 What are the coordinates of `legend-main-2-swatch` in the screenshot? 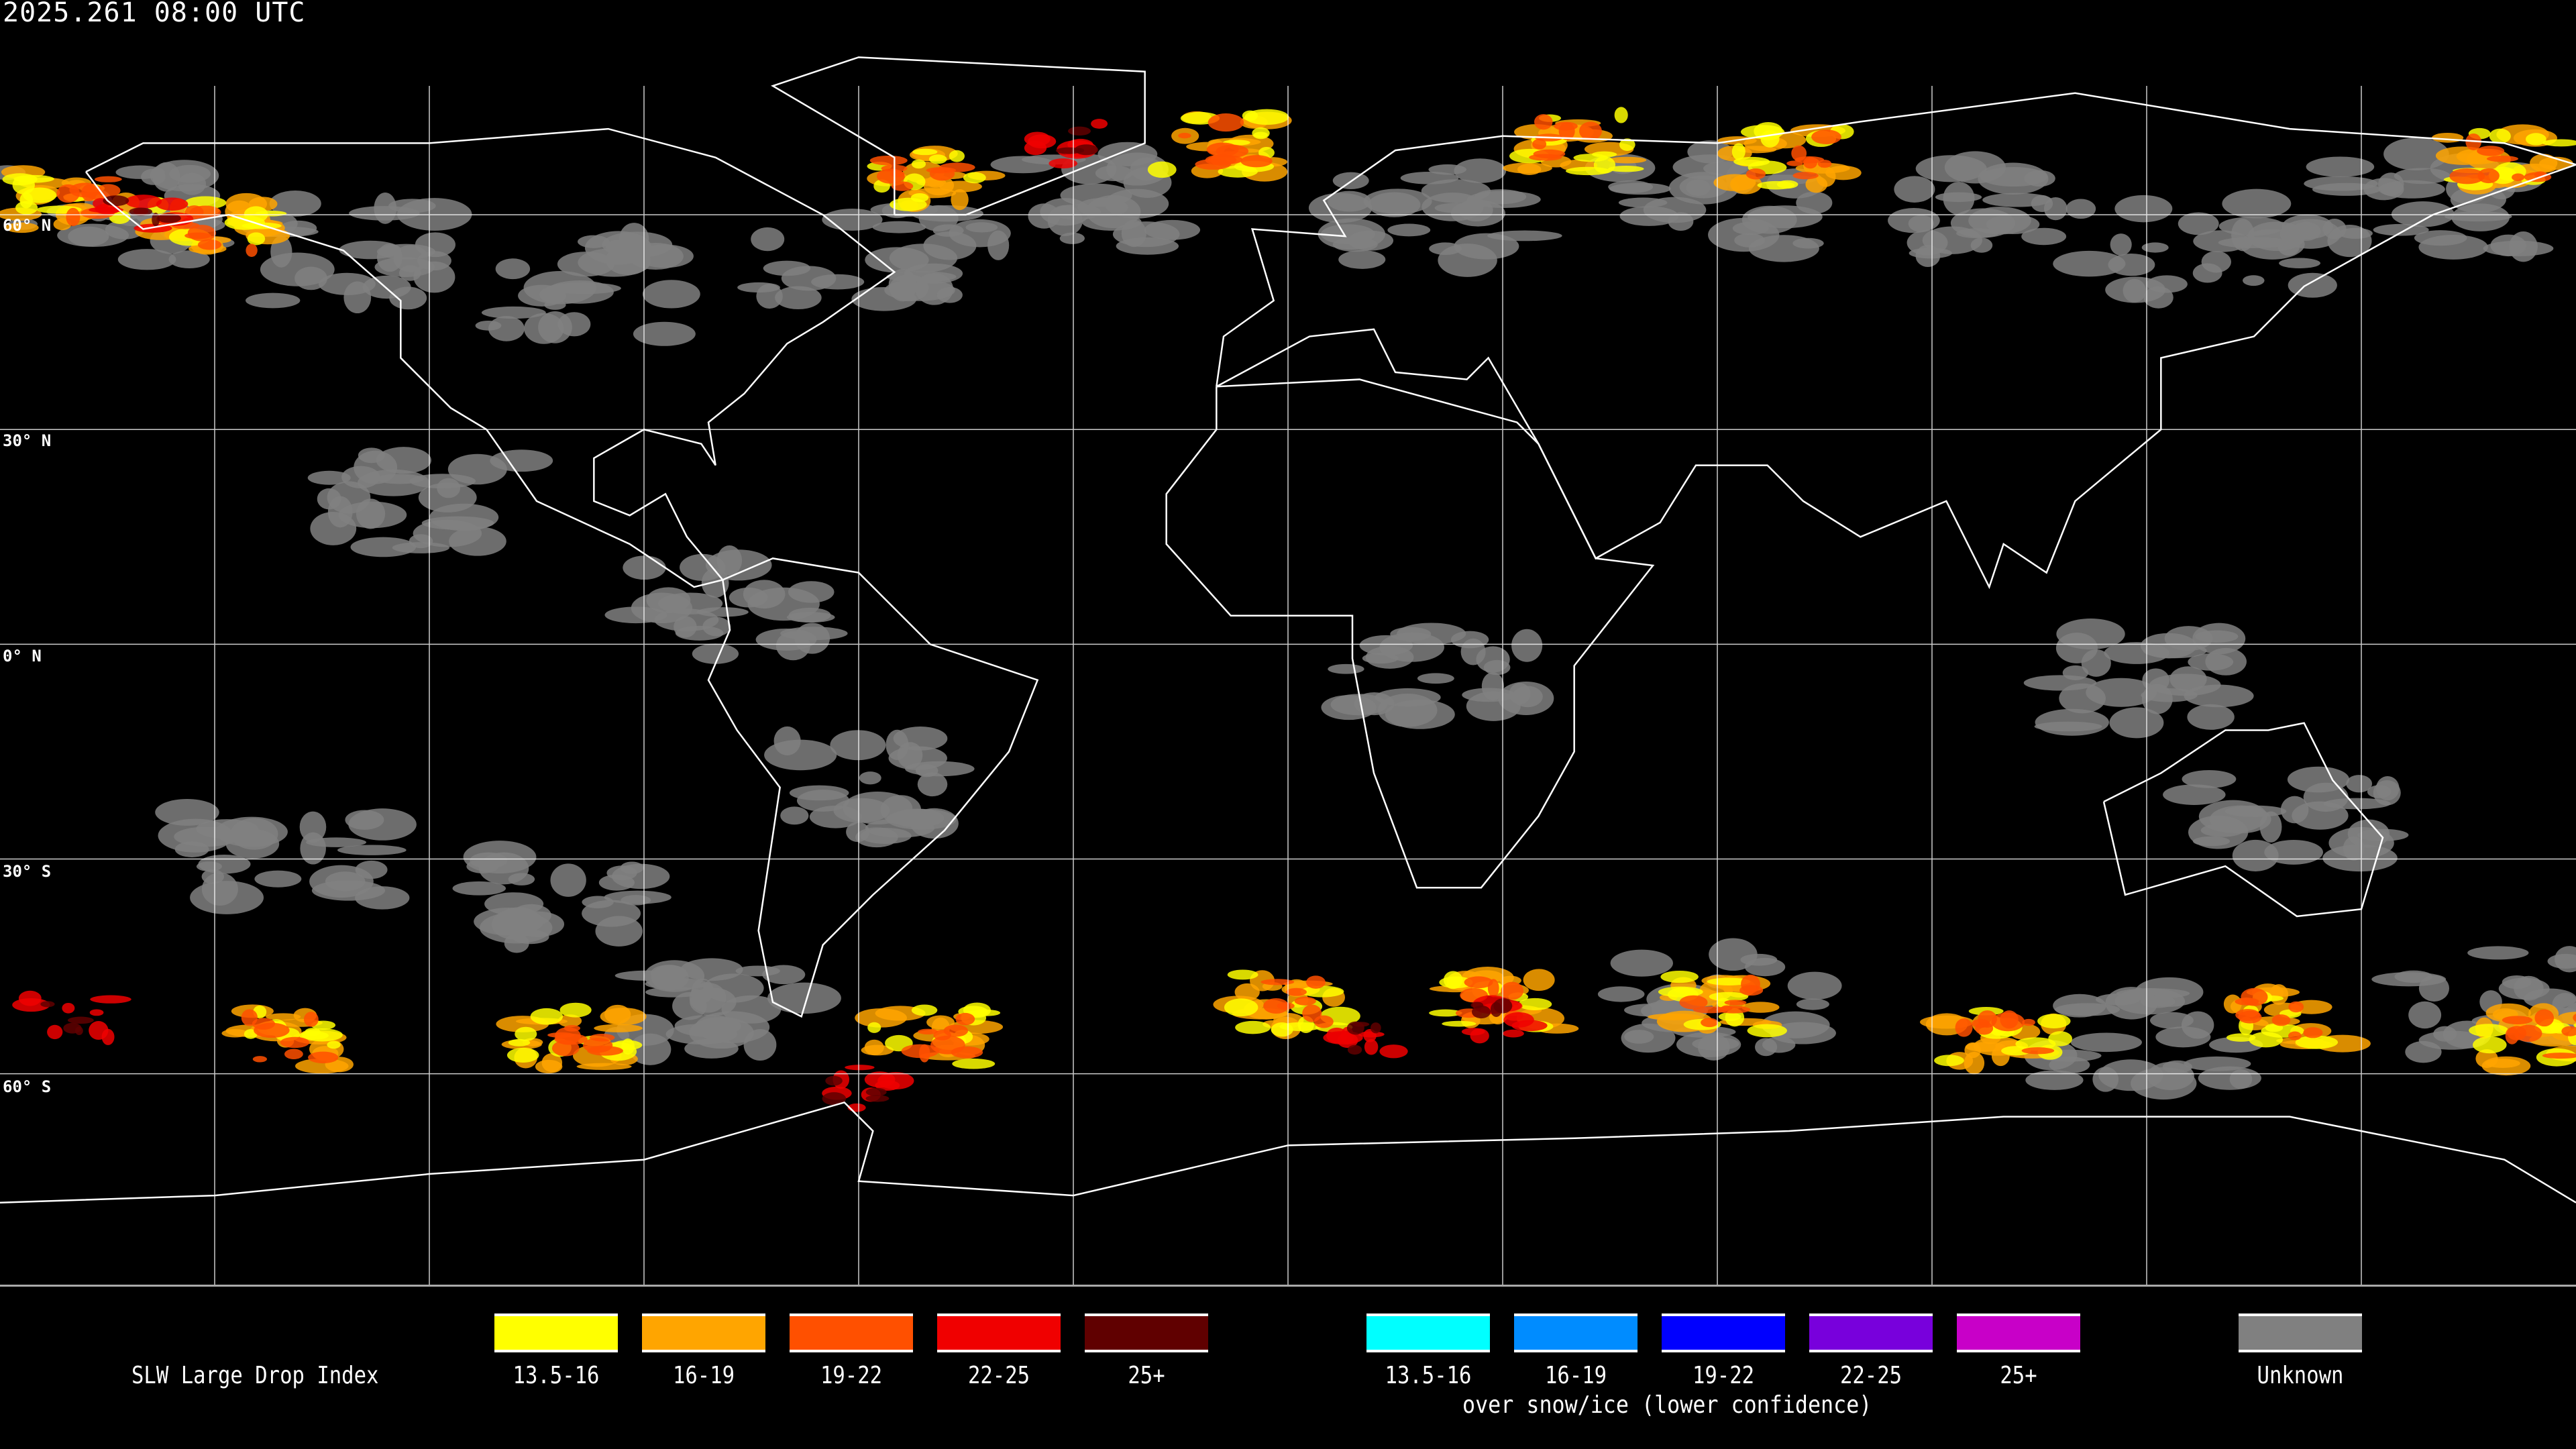 It's located at (851, 1332).